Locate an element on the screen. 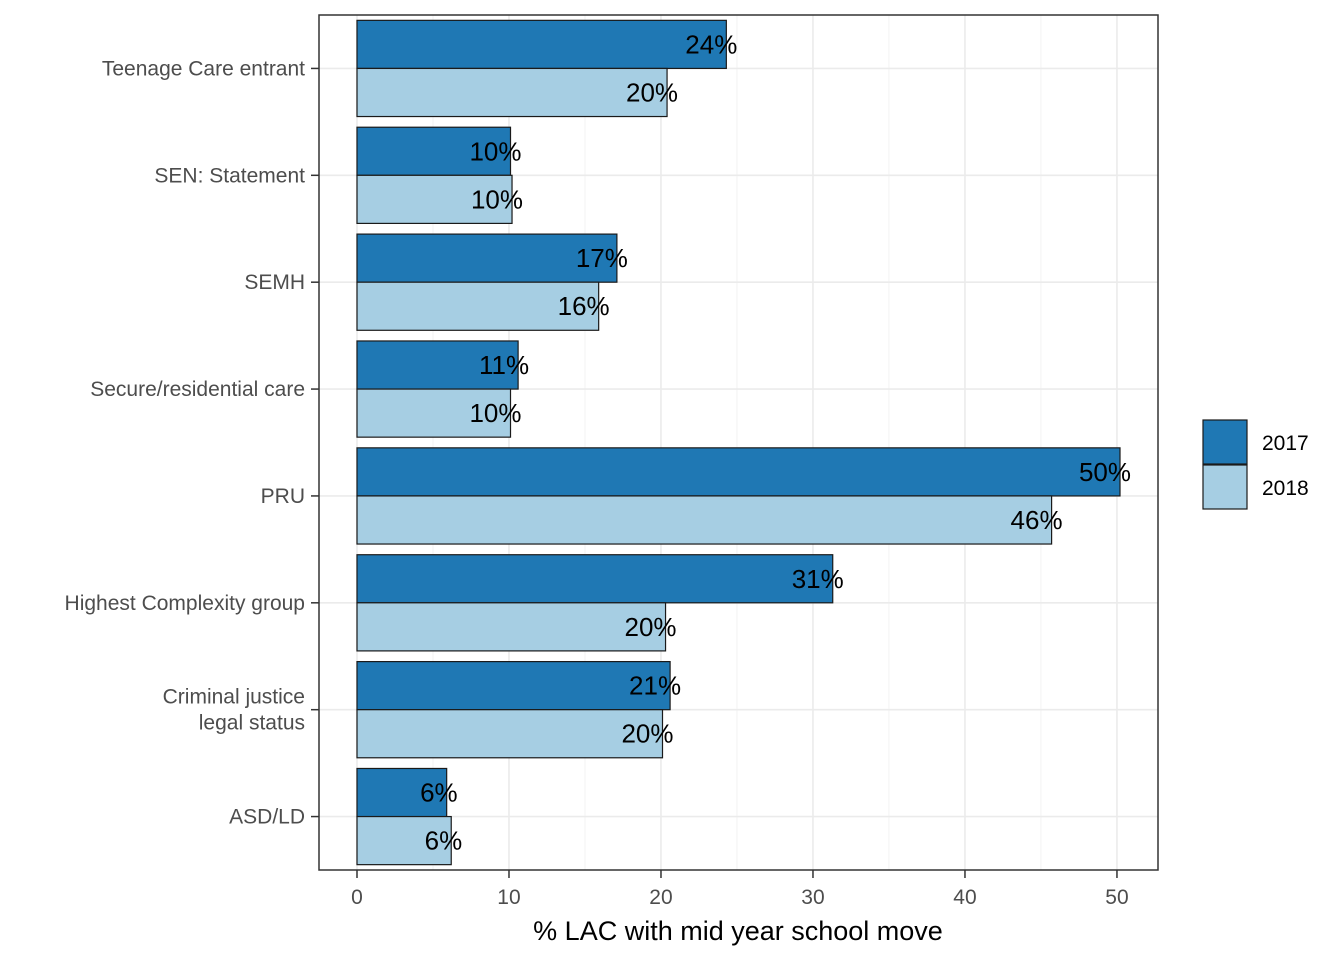 The image size is (1344, 960). category-label: SEN: Statement is located at coordinates (229, 175).